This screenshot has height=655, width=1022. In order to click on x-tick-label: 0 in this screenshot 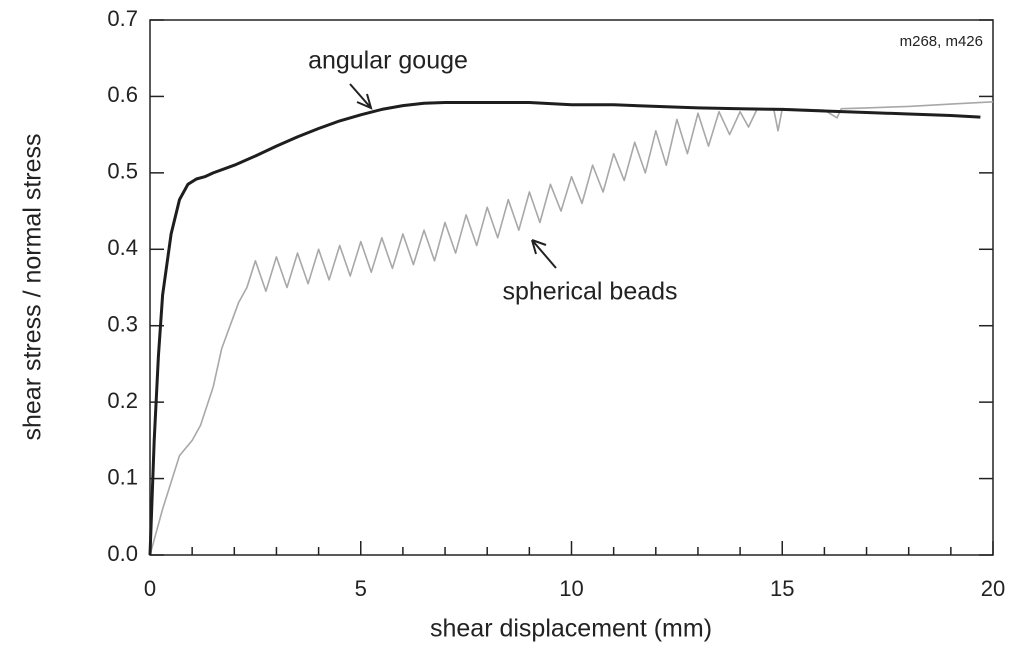, I will do `click(150, 588)`.